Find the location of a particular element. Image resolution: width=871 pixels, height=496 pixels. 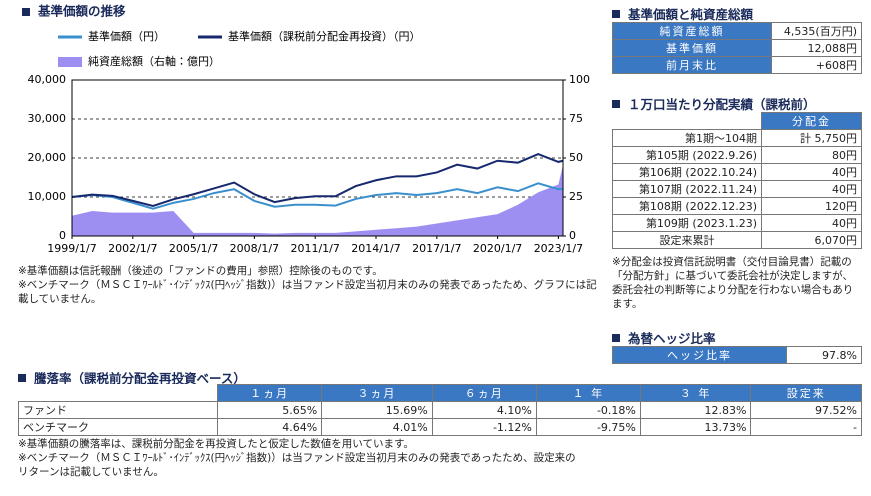

y-tick-label: 10,000 is located at coordinates (47, 196).